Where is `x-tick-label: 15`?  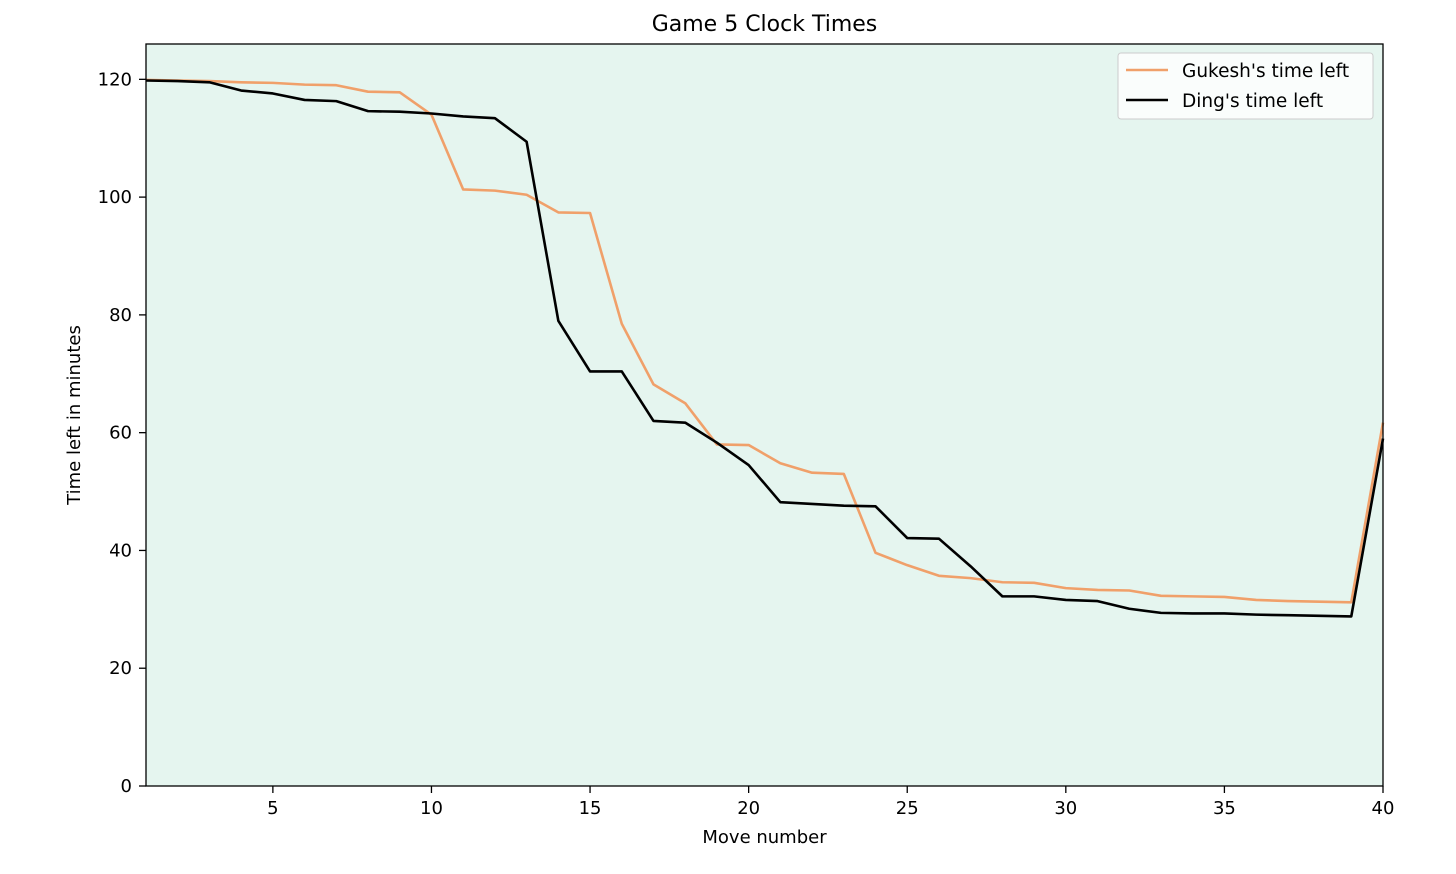
x-tick-label: 15 is located at coordinates (590, 808).